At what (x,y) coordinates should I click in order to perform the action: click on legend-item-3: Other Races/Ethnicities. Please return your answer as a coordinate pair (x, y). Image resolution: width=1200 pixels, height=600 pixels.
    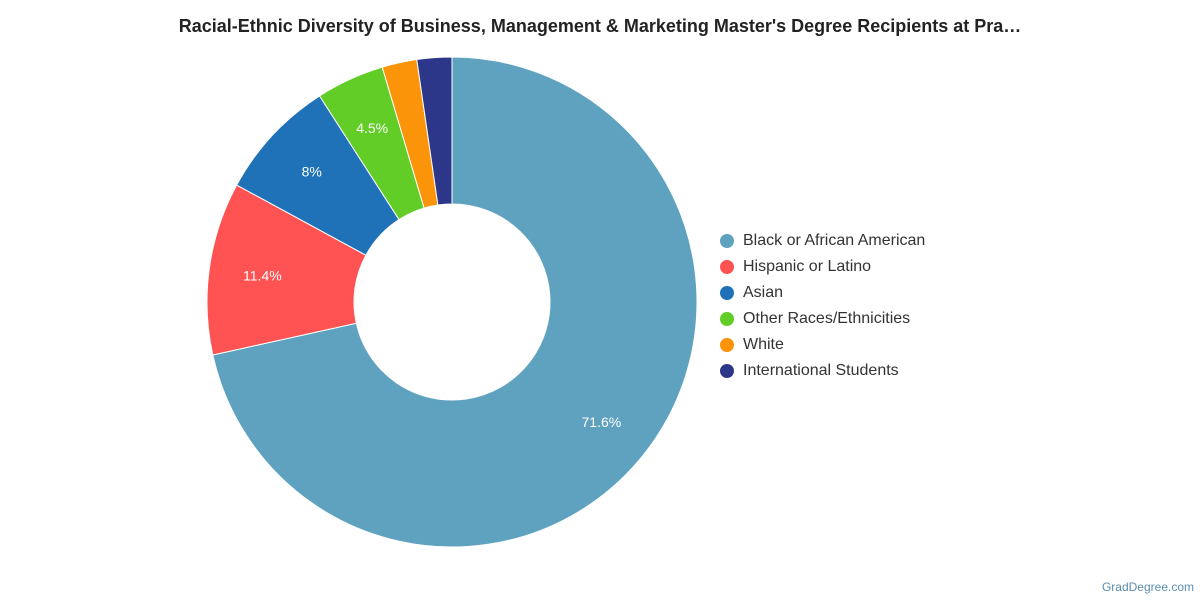
    Looking at the image, I should click on (822, 319).